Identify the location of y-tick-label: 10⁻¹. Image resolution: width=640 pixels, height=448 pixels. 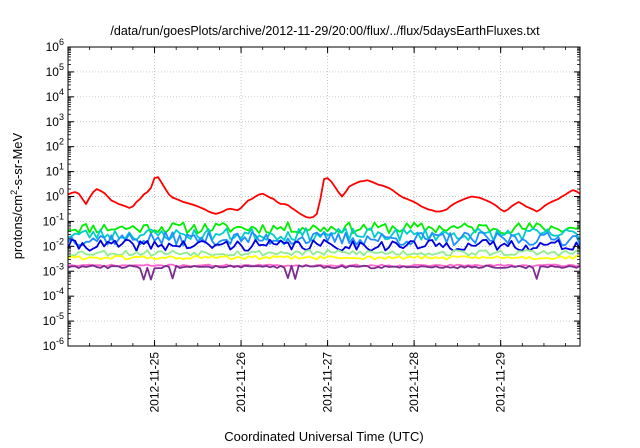
(53, 219).